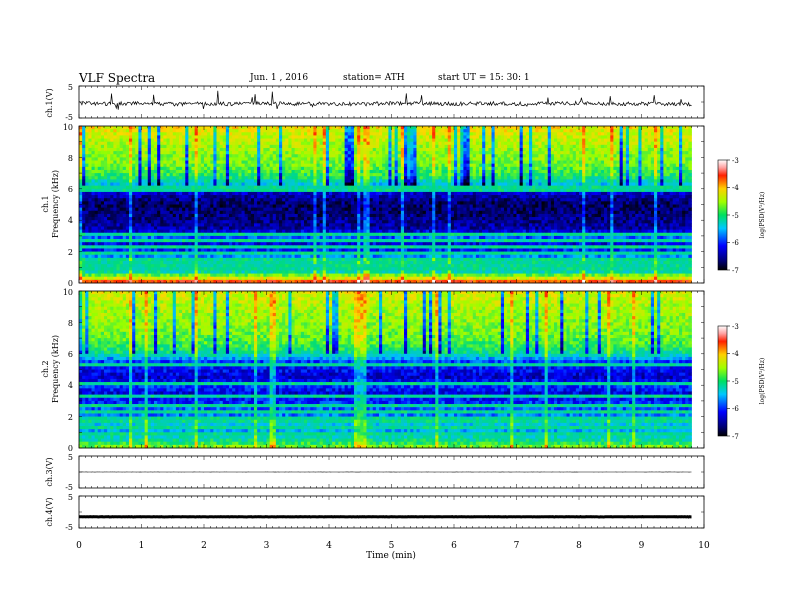  I want to click on figure-title: VLF Spectra, so click(117, 78).